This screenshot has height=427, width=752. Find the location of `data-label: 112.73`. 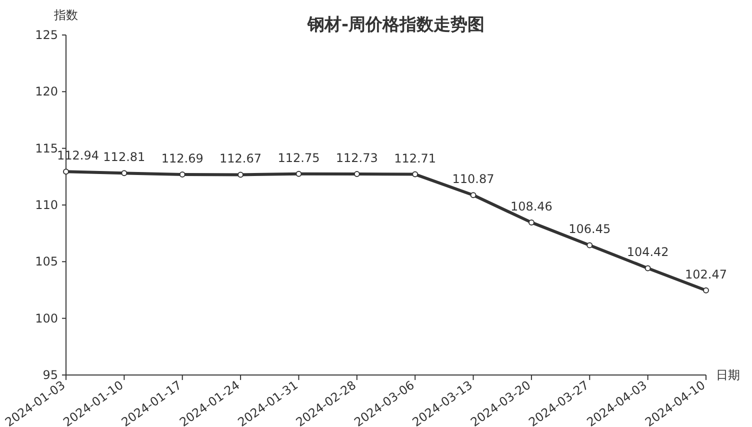

data-label: 112.73 is located at coordinates (357, 158).